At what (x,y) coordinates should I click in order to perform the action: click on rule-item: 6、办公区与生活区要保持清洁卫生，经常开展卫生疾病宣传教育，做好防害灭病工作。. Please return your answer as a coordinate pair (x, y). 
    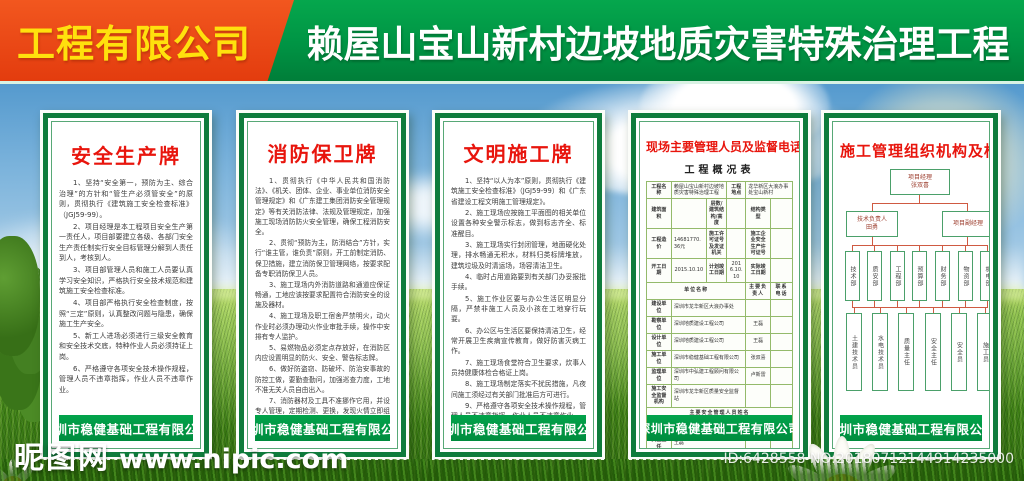
    Looking at the image, I should click on (518, 341).